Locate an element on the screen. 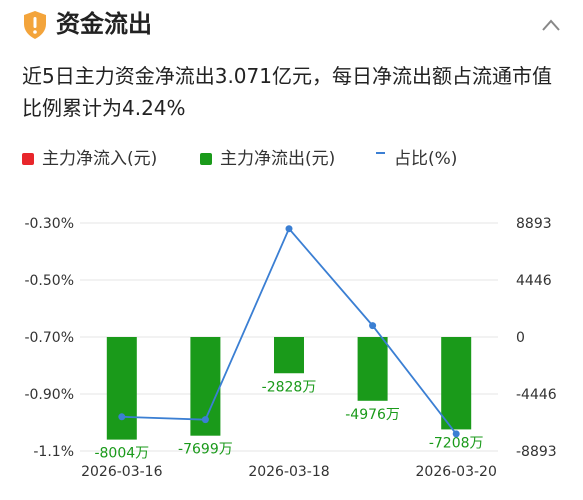 The width and height of the screenshot is (583, 500). section-title: 资金流出 is located at coordinates (104, 24).